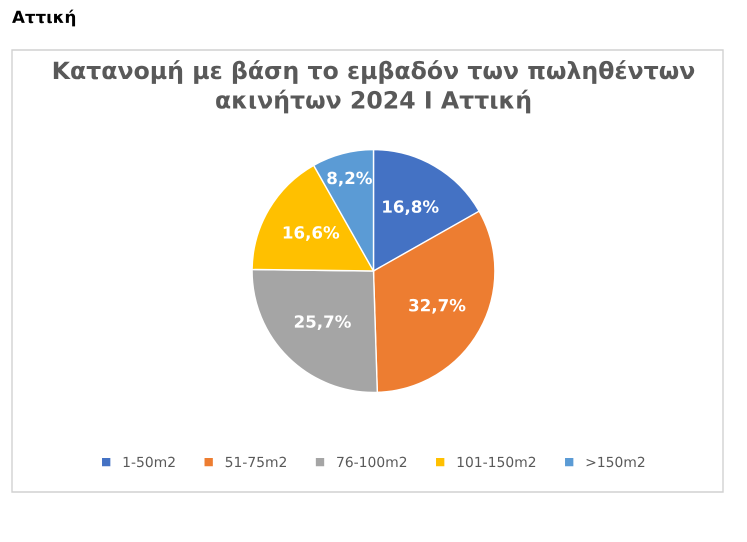 The height and width of the screenshot is (542, 747). I want to click on legend-label: 101-150m2, so click(497, 462).